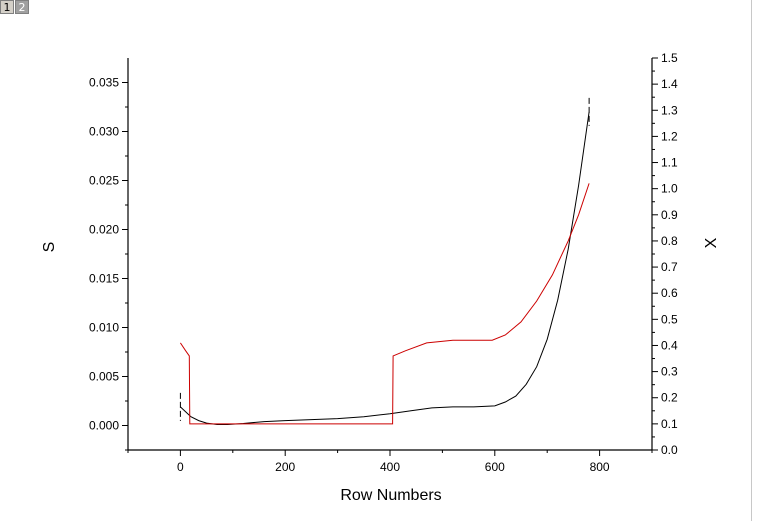 This screenshot has height=521, width=763. What do you see at coordinates (669, 293) in the screenshot?
I see `y-right-tick-label: 0.6` at bounding box center [669, 293].